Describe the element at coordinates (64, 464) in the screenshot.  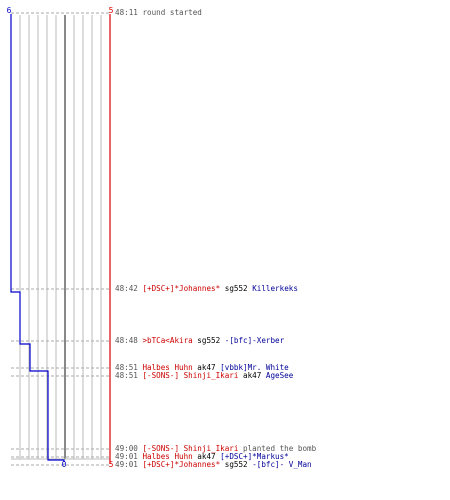
I see `axis-label-left-bottom: 0` at that location.